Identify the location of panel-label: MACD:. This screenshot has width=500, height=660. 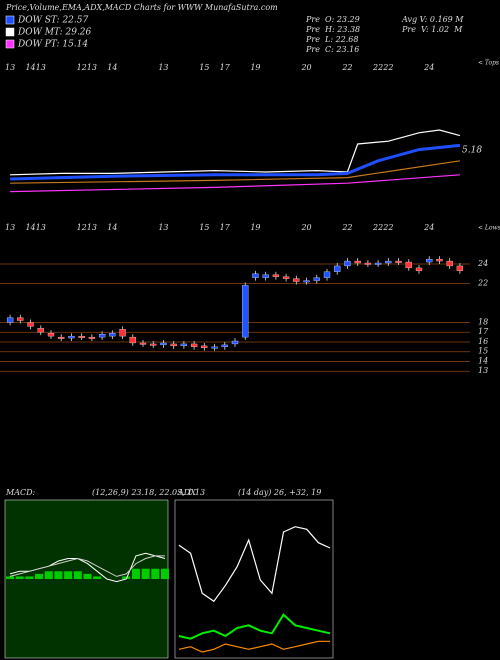
(20, 492).